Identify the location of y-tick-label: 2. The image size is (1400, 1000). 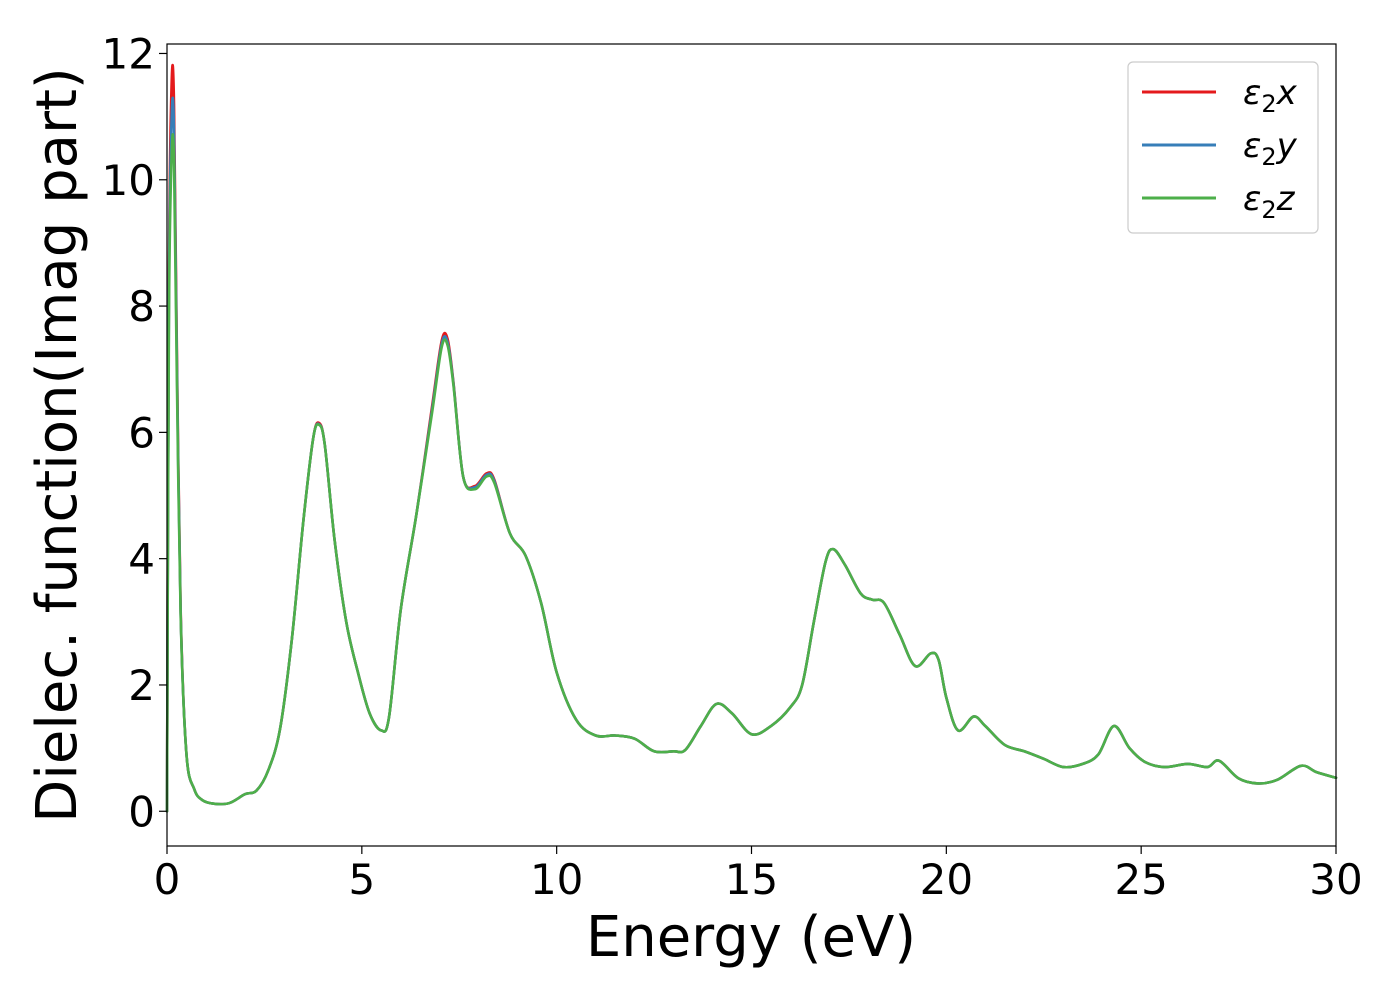
(141, 685).